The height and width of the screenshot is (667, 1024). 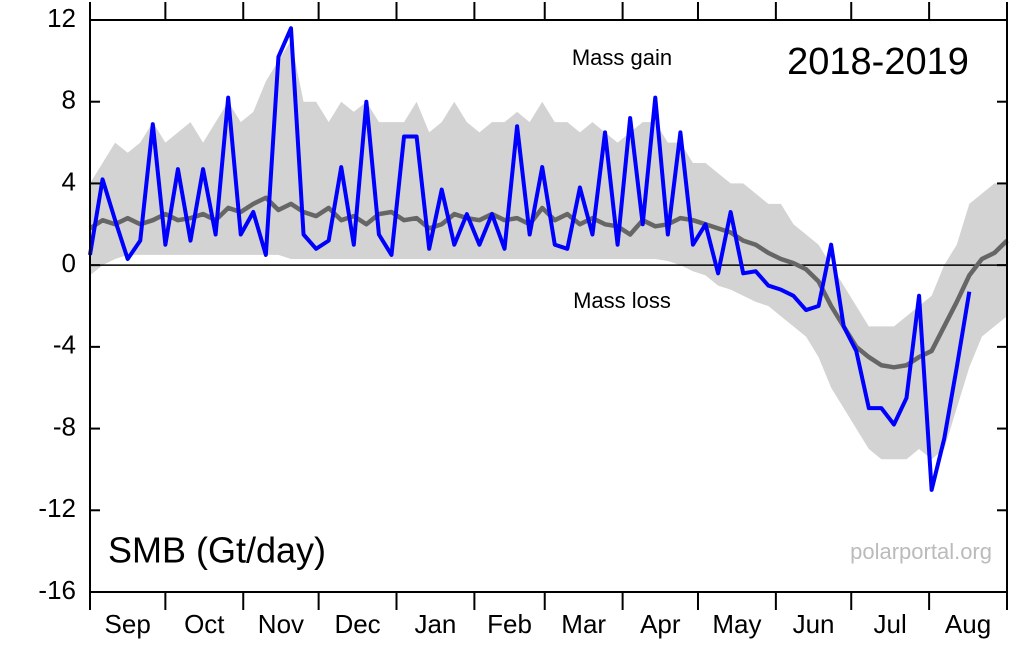 I want to click on x-tick-label: Apr, so click(x=660, y=624).